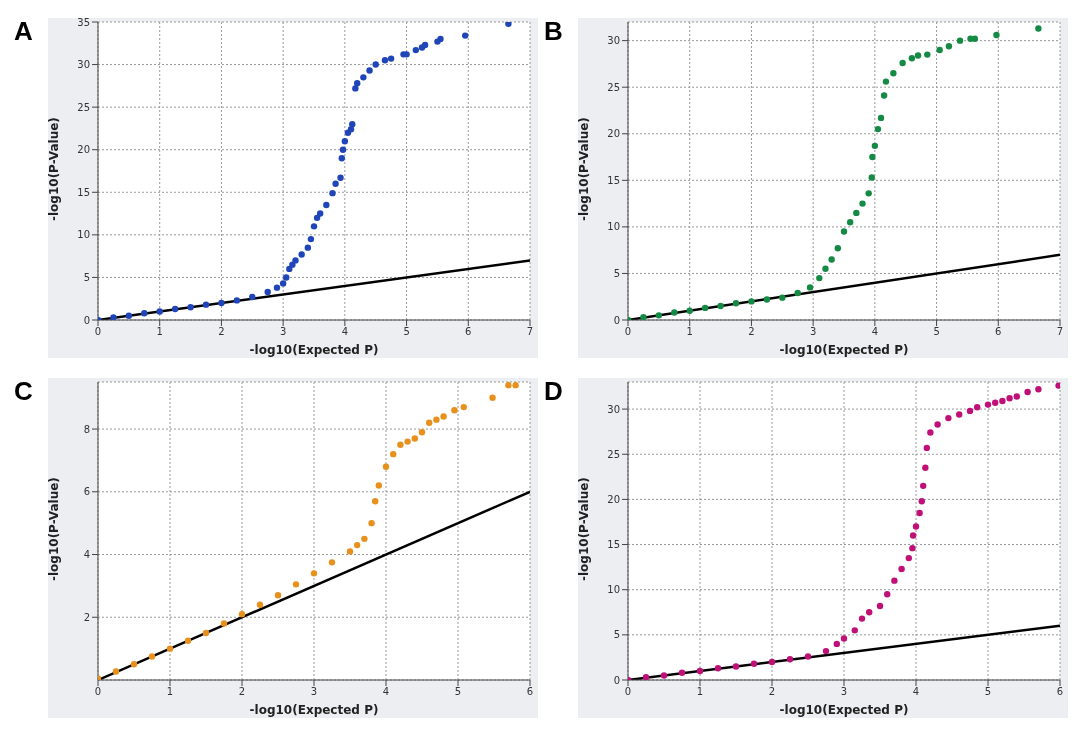 The width and height of the screenshot is (1081, 732). What do you see at coordinates (751, 332) in the screenshot?
I see `x-tick-label: 2` at bounding box center [751, 332].